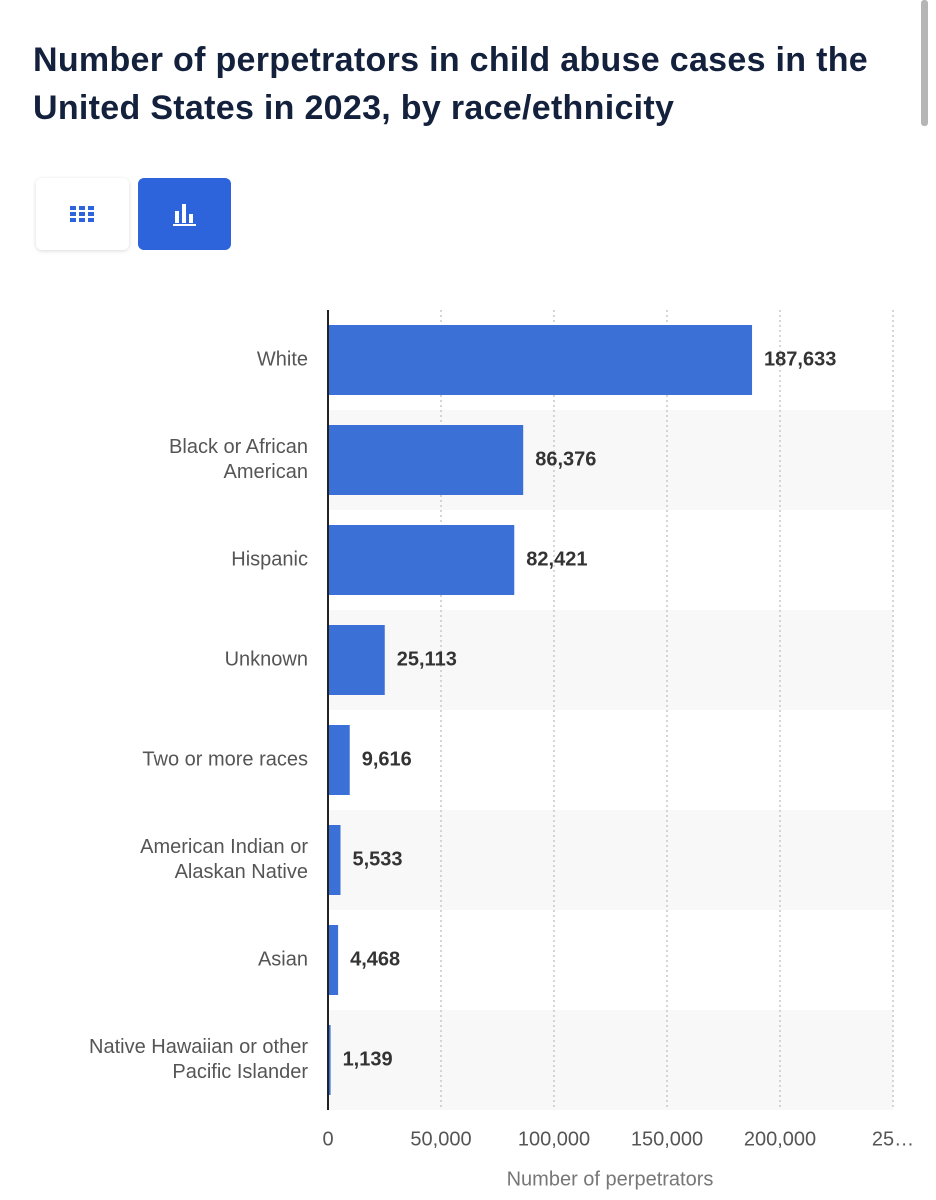 The height and width of the screenshot is (1200, 936). Describe the element at coordinates (556, 559) in the screenshot. I see `value-label: 82,421` at that location.